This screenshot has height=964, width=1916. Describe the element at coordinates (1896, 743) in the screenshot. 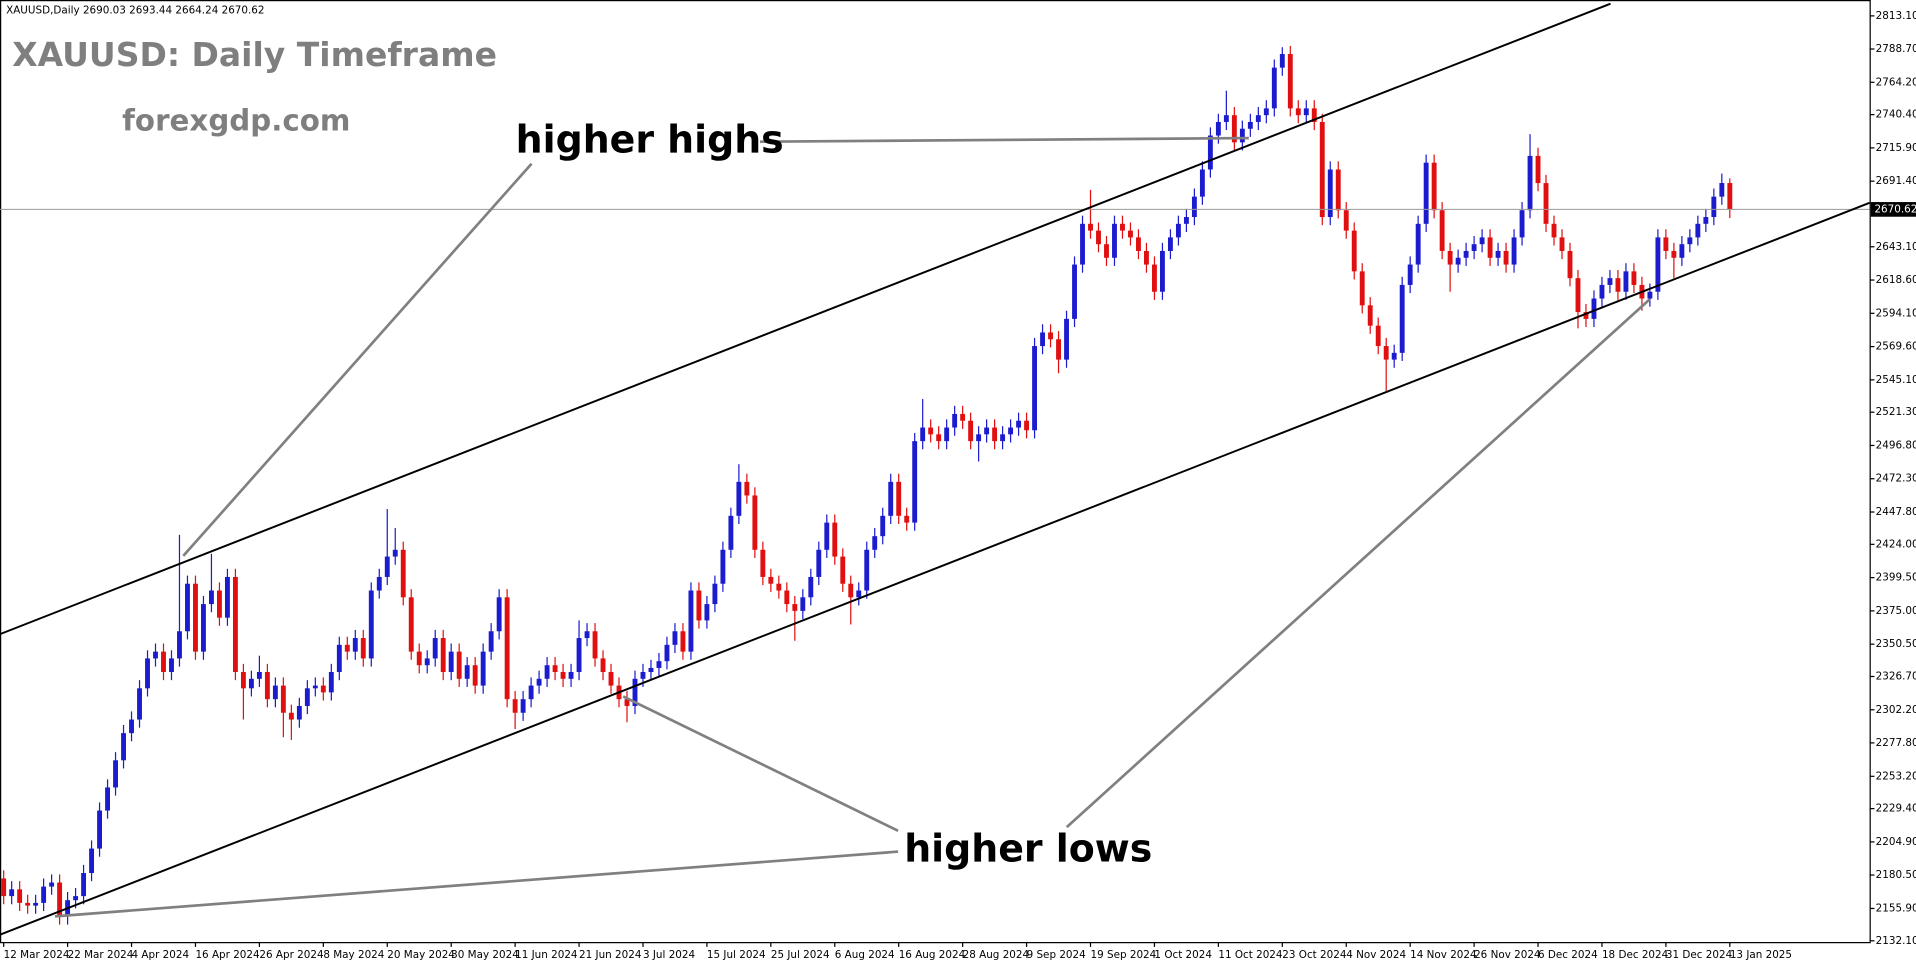

I see `y-tick-label: 2277.80` at that location.